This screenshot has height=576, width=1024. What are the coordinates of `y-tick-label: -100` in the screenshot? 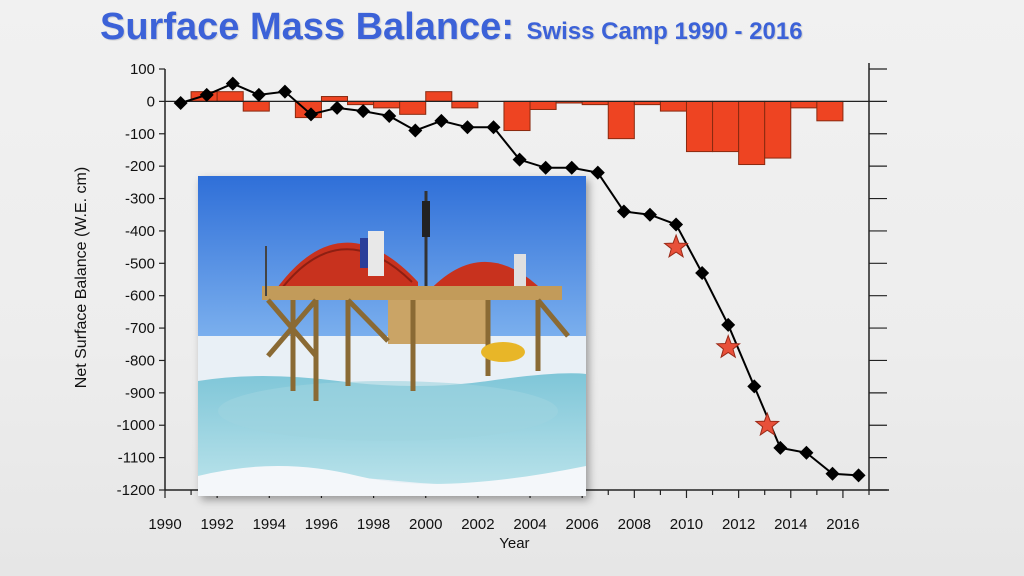 It's located at (140, 134).